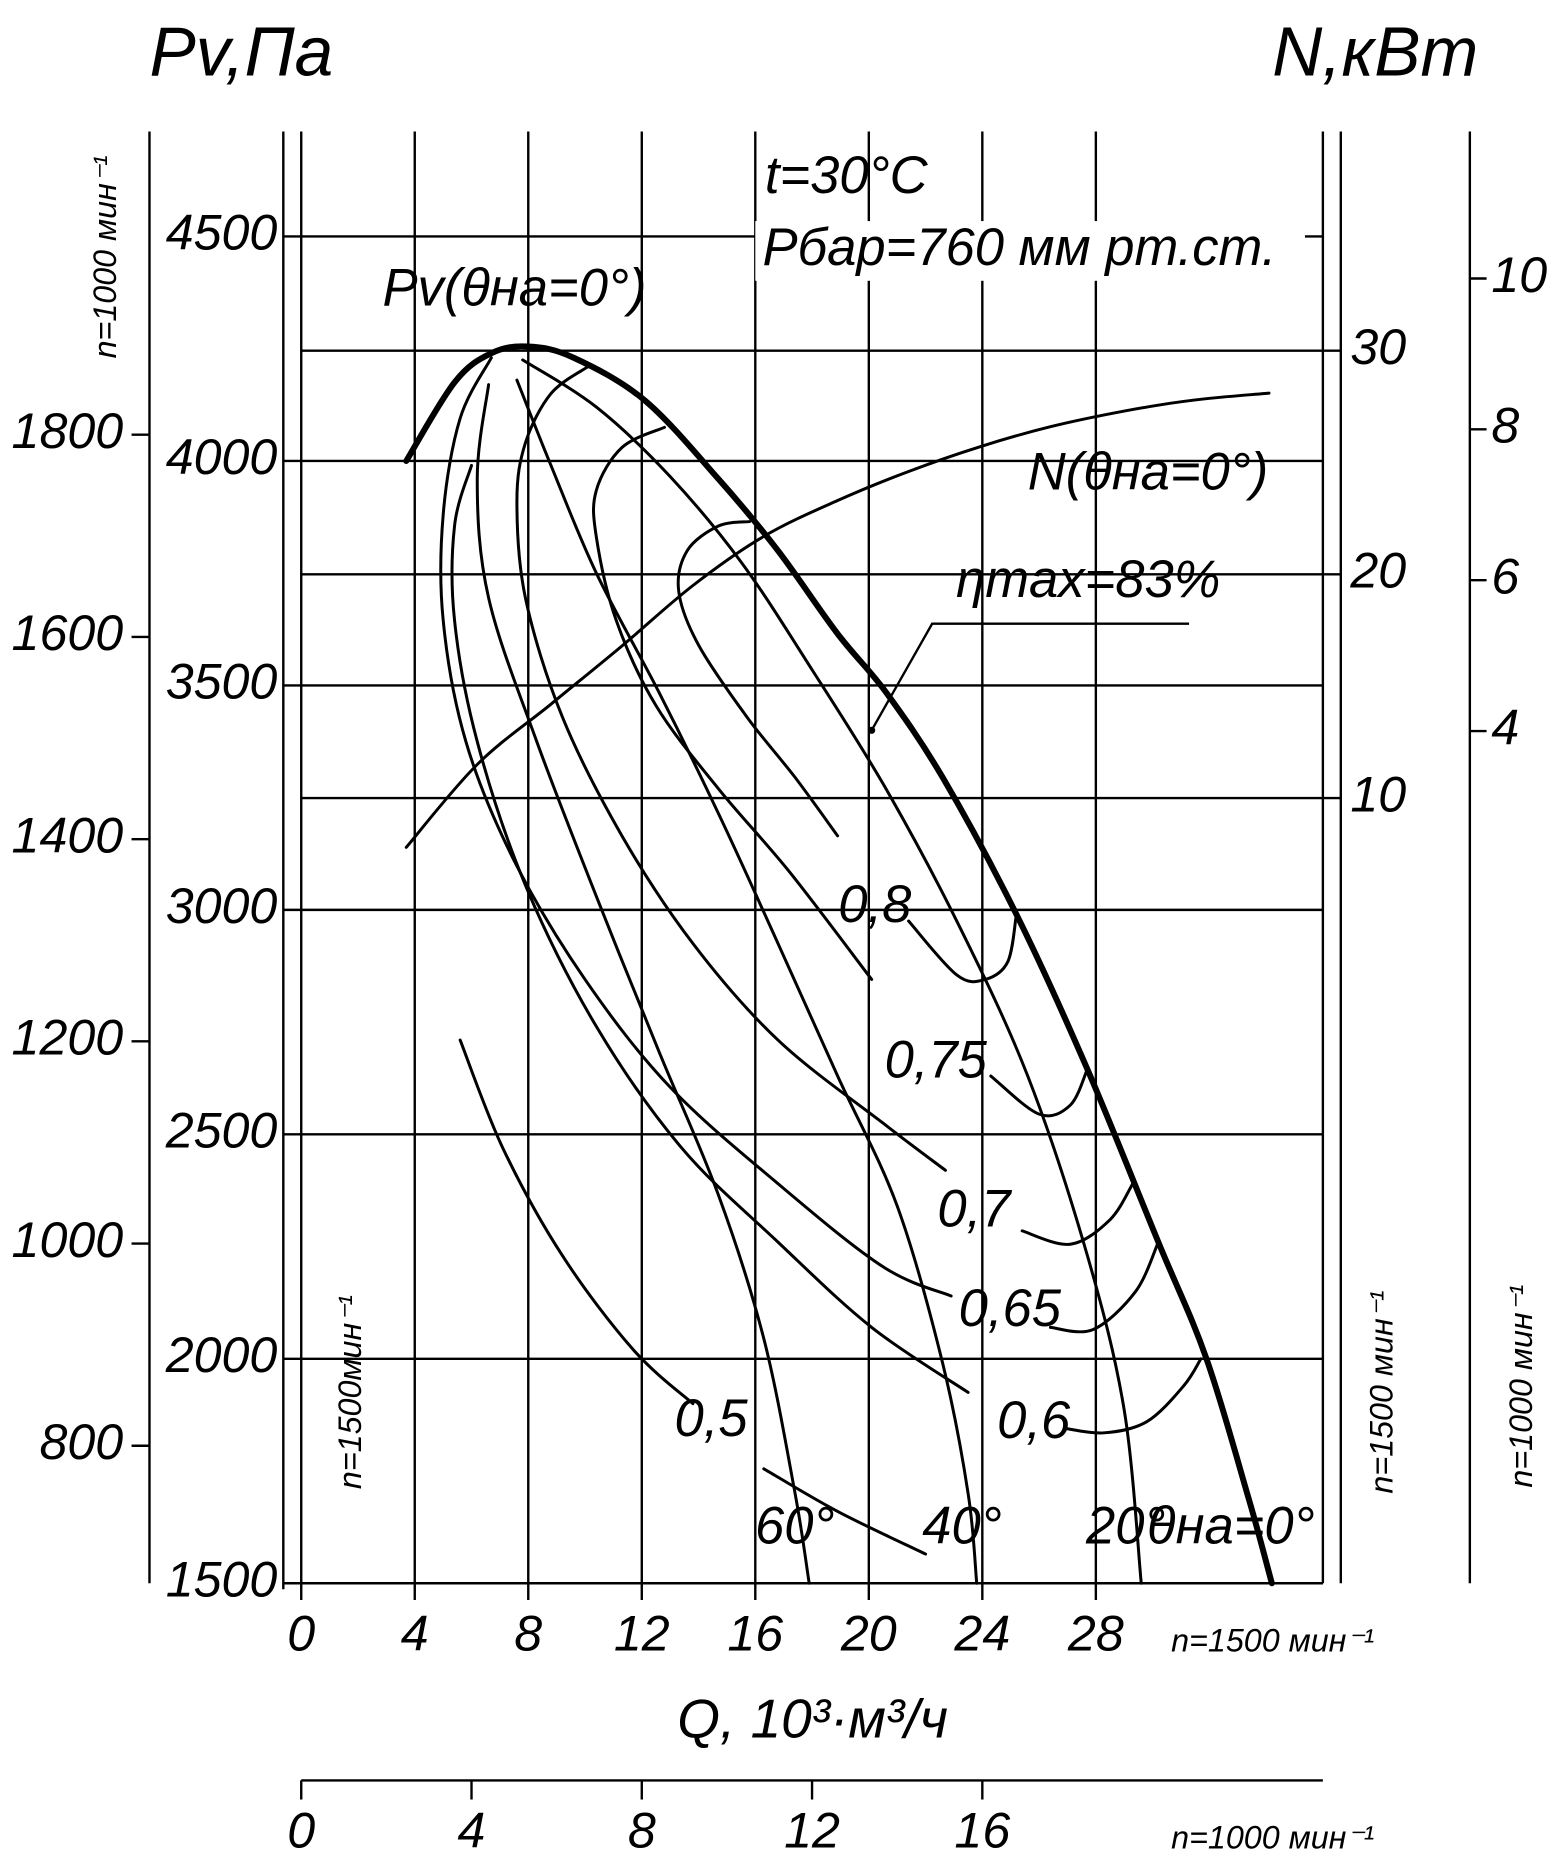  Describe the element at coordinates (1019, 247) in the screenshot. I see `annotation: Pбар=760 мм рт.ст.` at that location.